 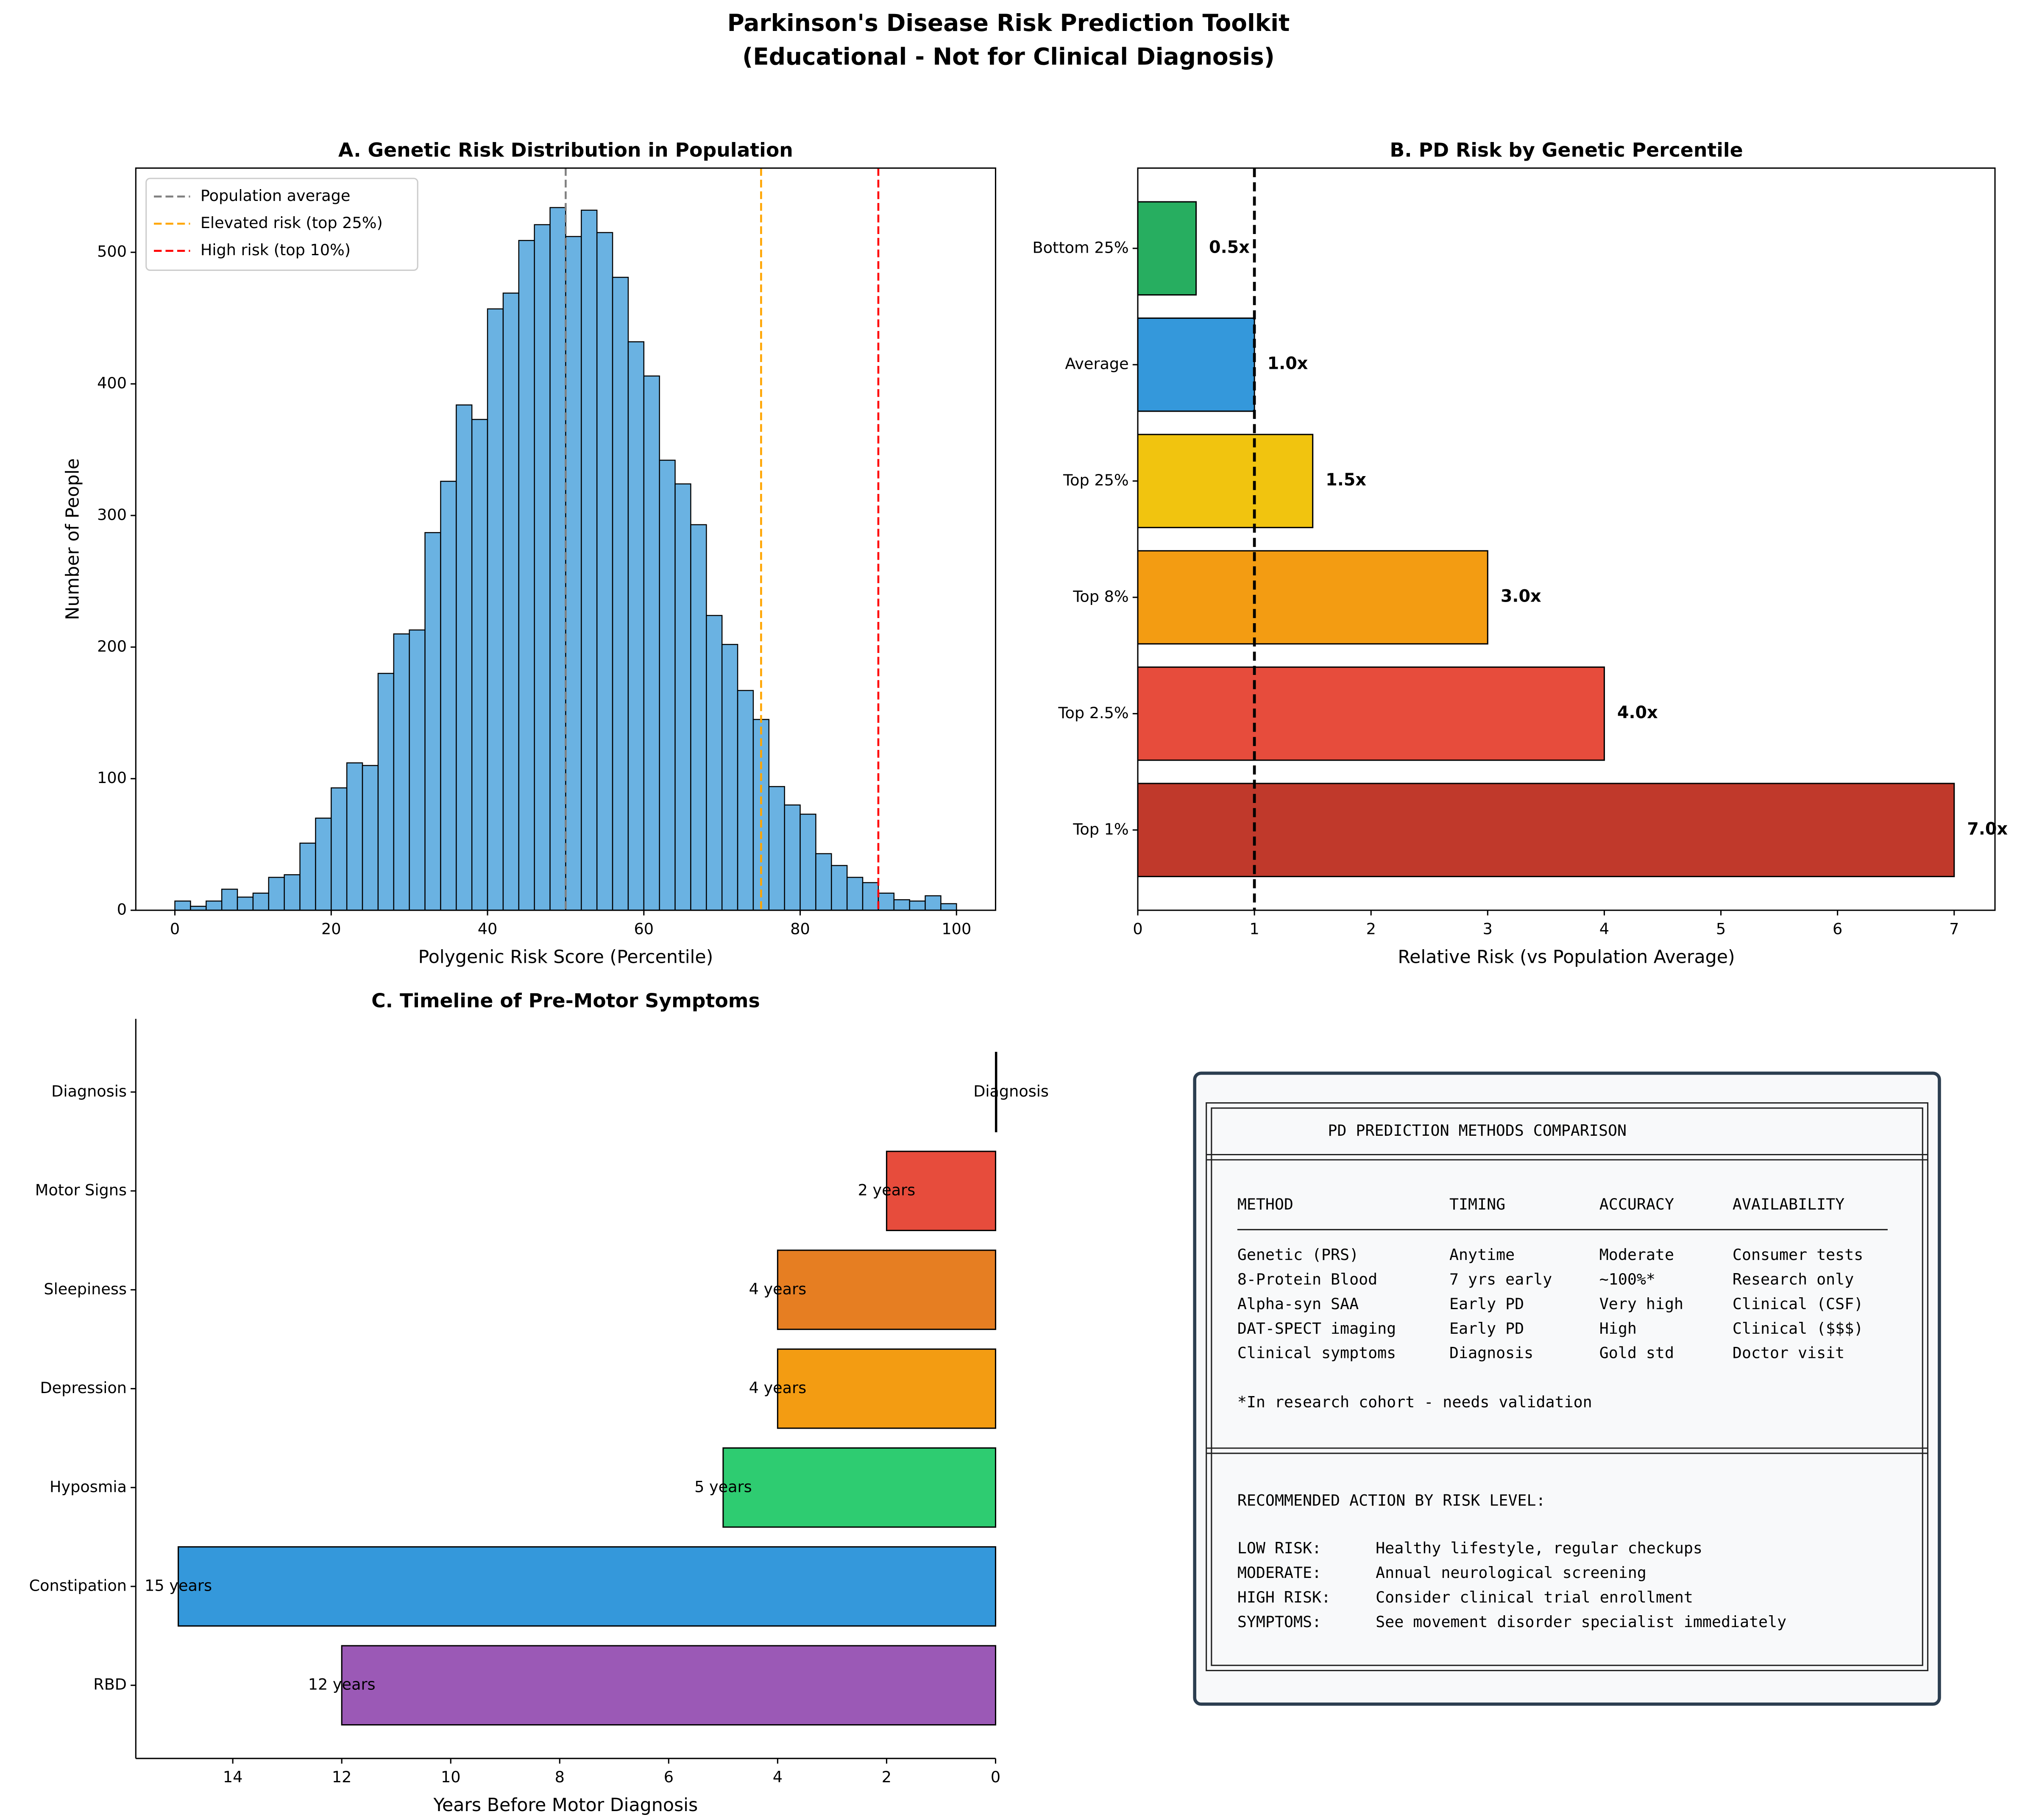 I want to click on table-cell: DAT-SPECT imaging, so click(x=1316, y=1328).